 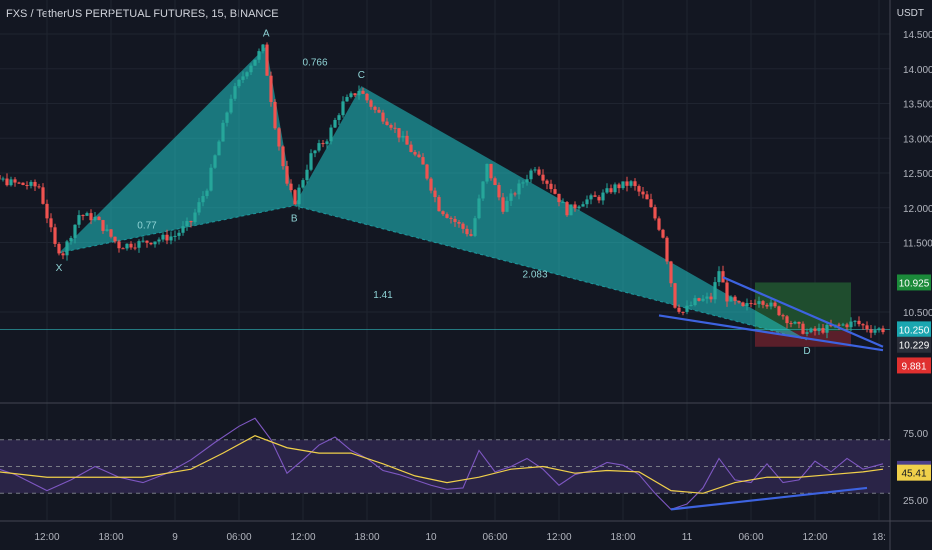 What do you see at coordinates (314, 62) in the screenshot?
I see `ratio-abc: 0.766` at bounding box center [314, 62].